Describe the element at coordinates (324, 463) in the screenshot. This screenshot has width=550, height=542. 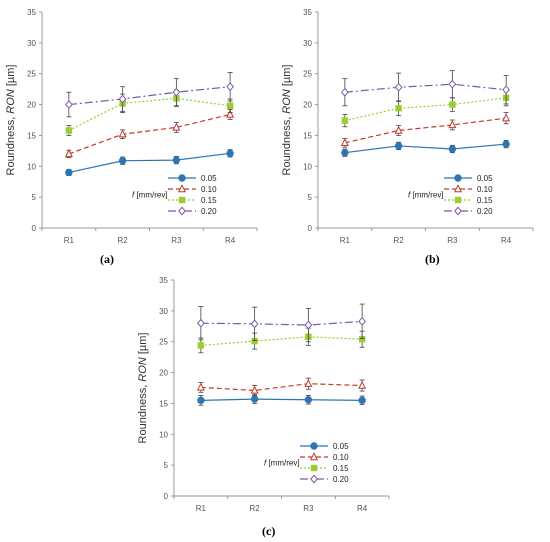
I see `legend: 0.05 0.10 0.15 0.20` at that location.